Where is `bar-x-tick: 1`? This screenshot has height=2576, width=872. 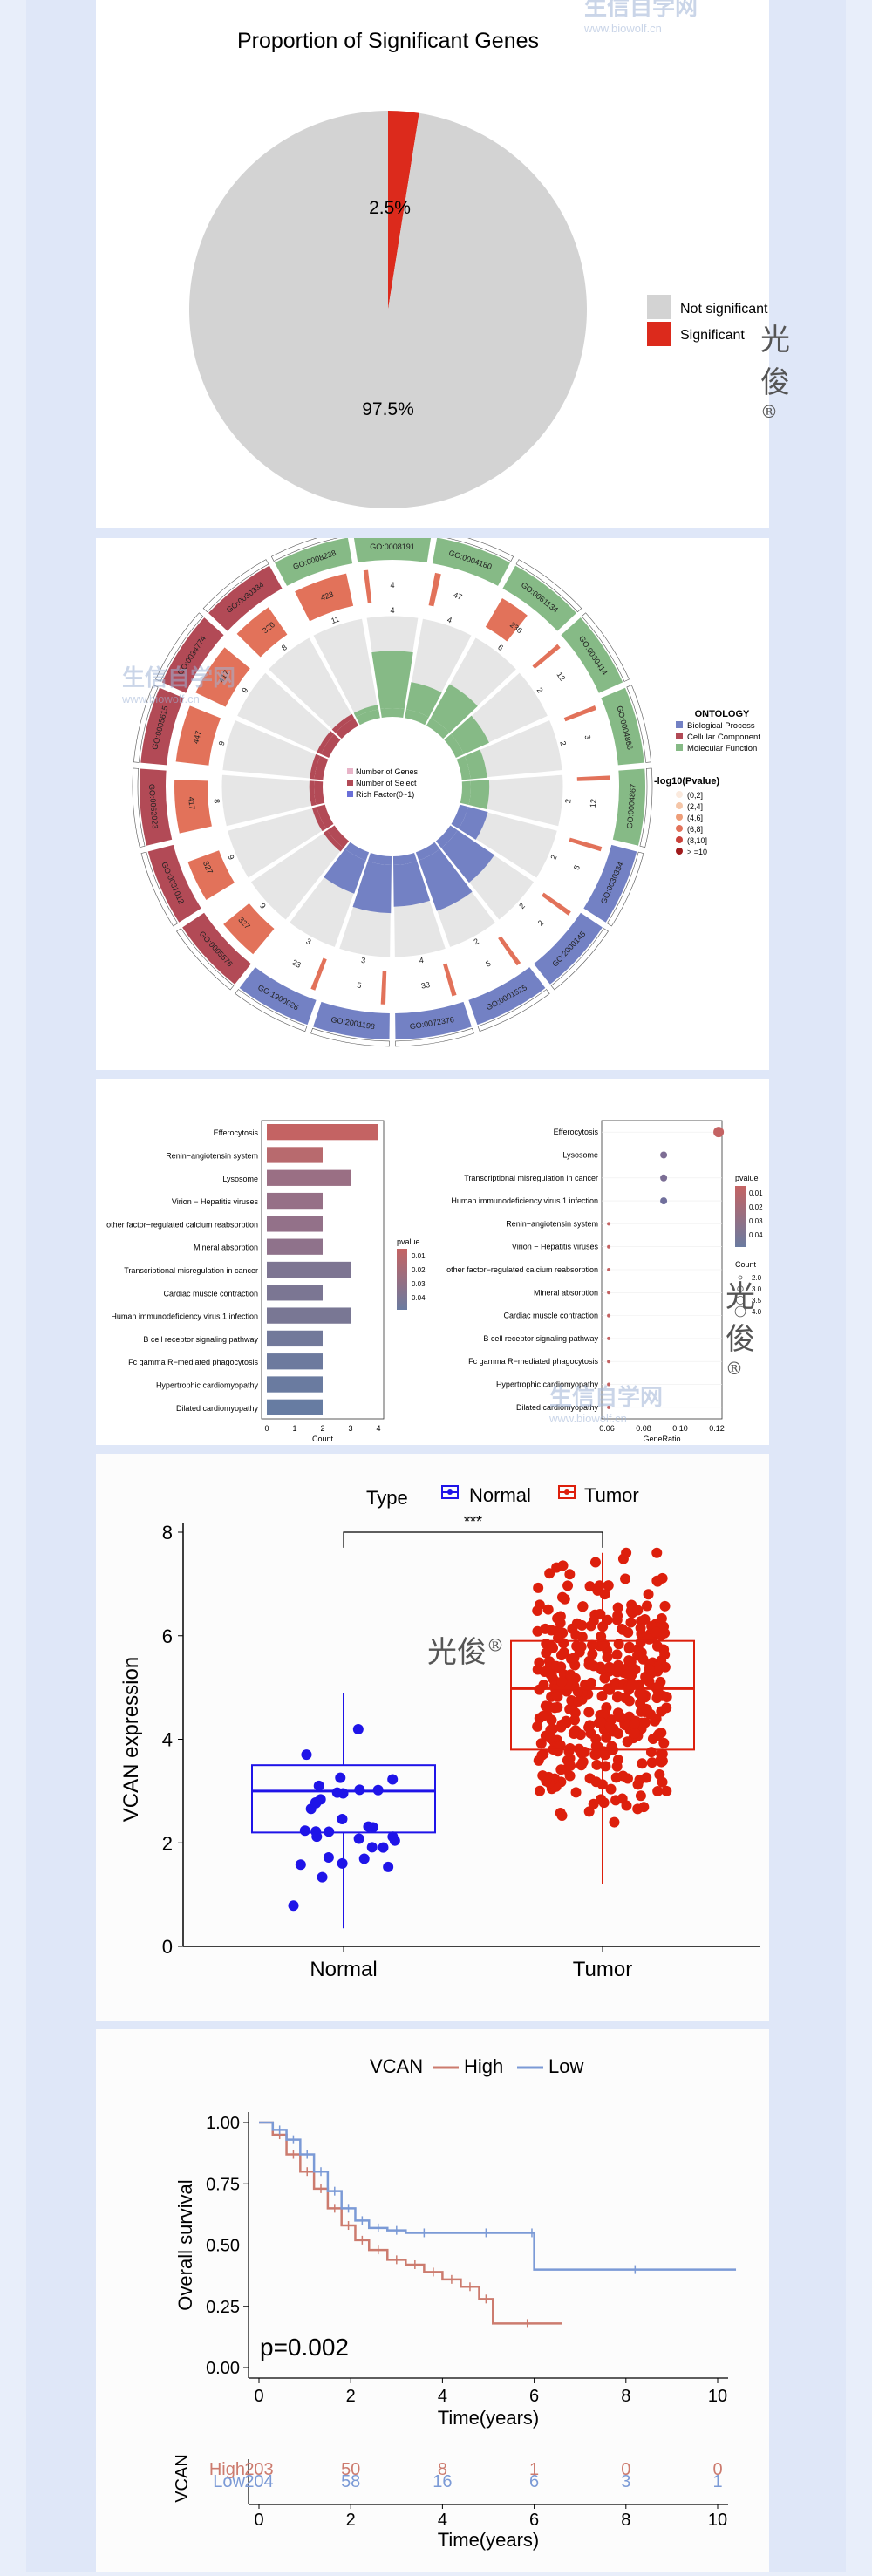 bar-x-tick: 1 is located at coordinates (294, 1428).